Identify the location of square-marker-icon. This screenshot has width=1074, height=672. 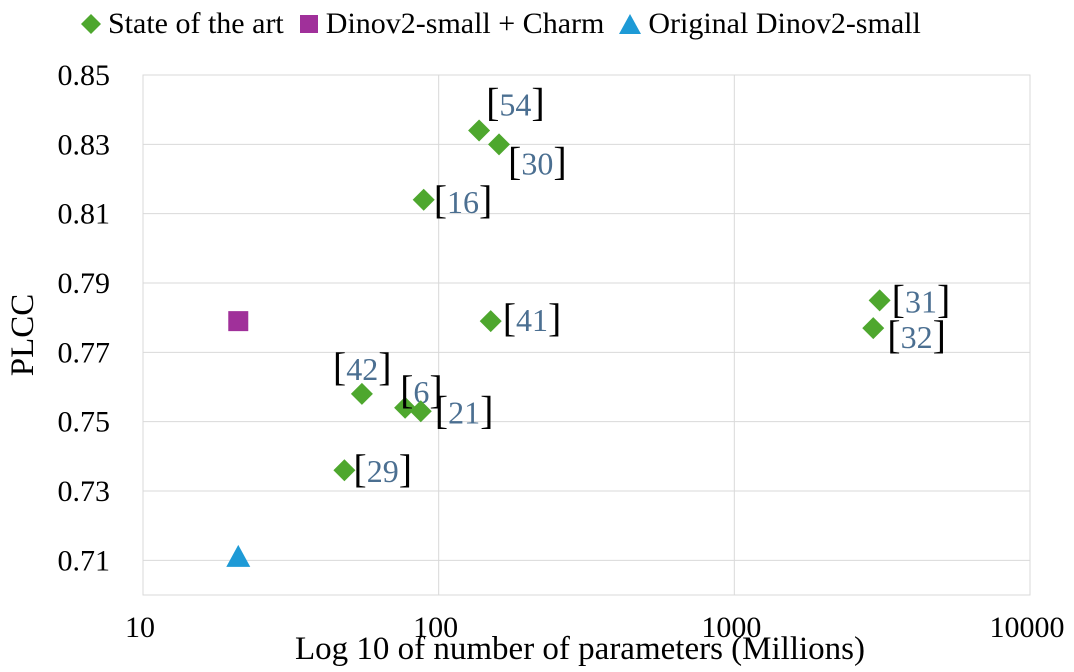
(308, 24).